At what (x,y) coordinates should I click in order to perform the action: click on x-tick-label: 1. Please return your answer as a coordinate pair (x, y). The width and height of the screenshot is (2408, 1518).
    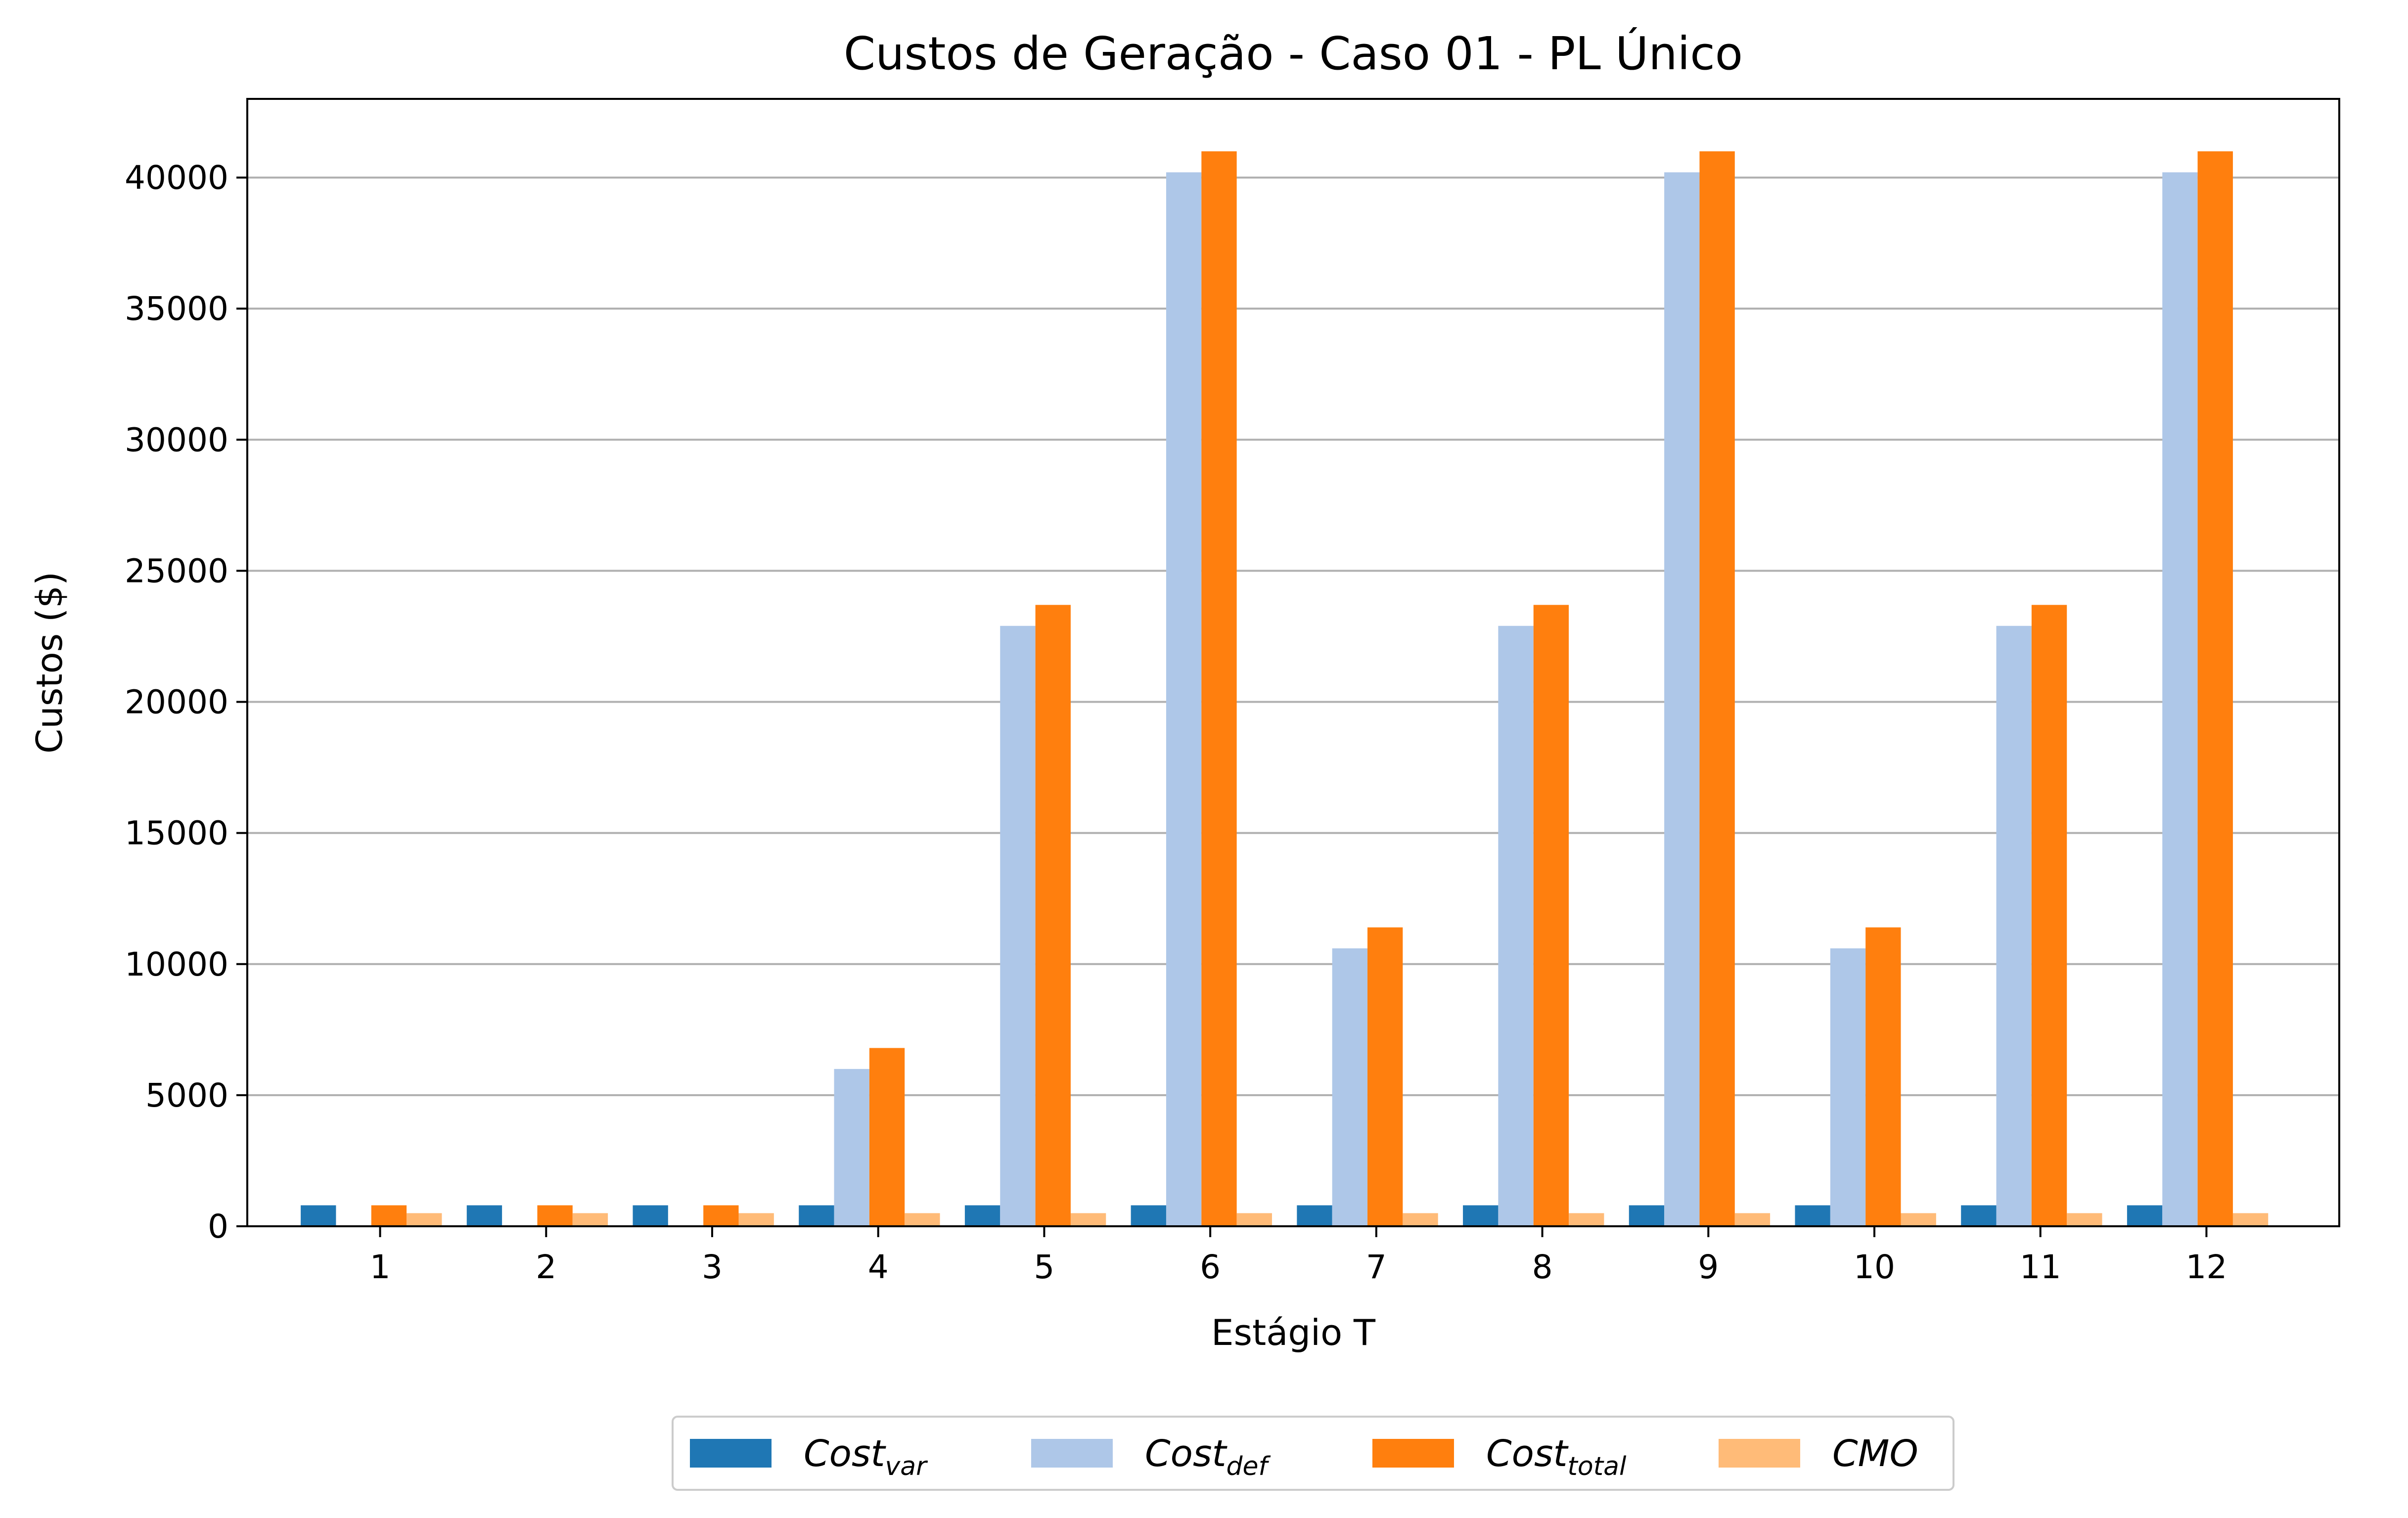
    Looking at the image, I should click on (380, 1267).